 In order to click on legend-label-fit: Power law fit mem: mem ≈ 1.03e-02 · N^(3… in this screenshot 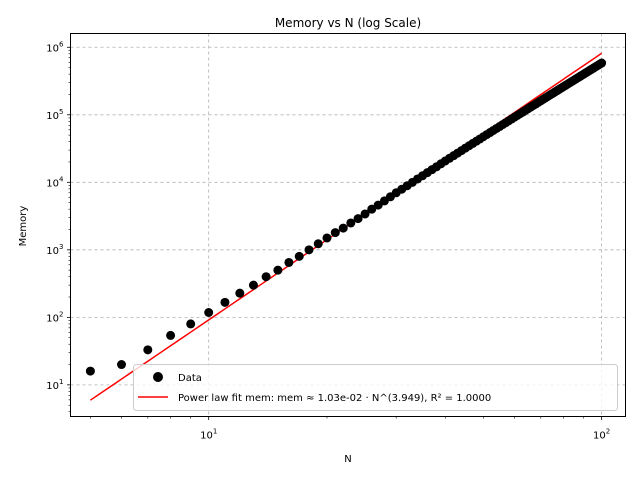, I will do `click(334, 398)`.